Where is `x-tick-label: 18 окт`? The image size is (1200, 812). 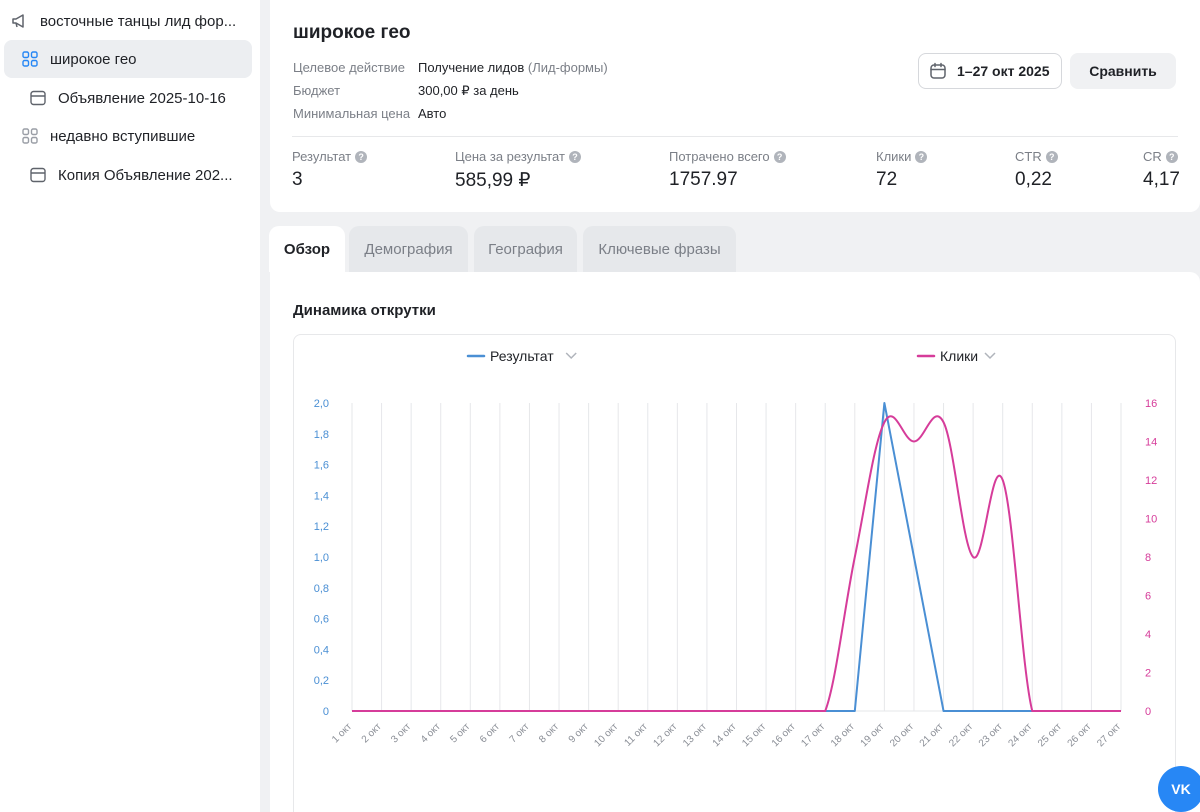 x-tick-label: 18 окт is located at coordinates (843, 735).